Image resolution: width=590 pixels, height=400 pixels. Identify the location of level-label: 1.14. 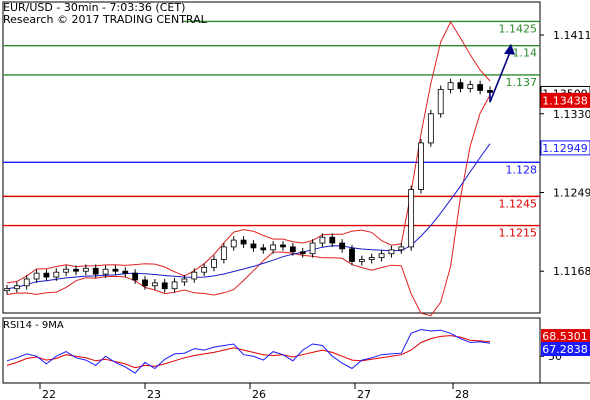
(525, 53).